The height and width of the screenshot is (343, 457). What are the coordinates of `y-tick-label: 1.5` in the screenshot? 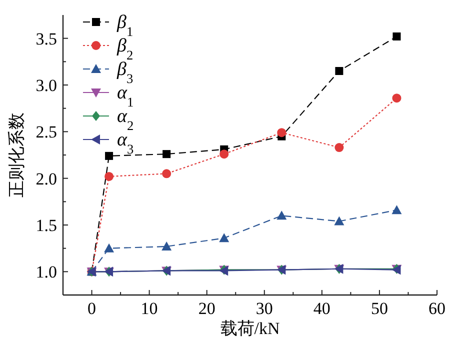 It's located at (46, 225).